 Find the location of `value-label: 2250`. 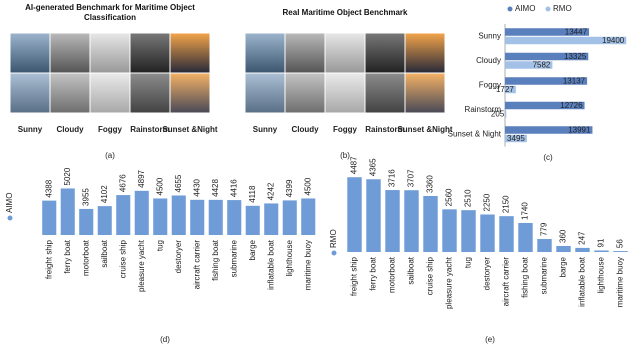

value-label: 2250 is located at coordinates (487, 202).